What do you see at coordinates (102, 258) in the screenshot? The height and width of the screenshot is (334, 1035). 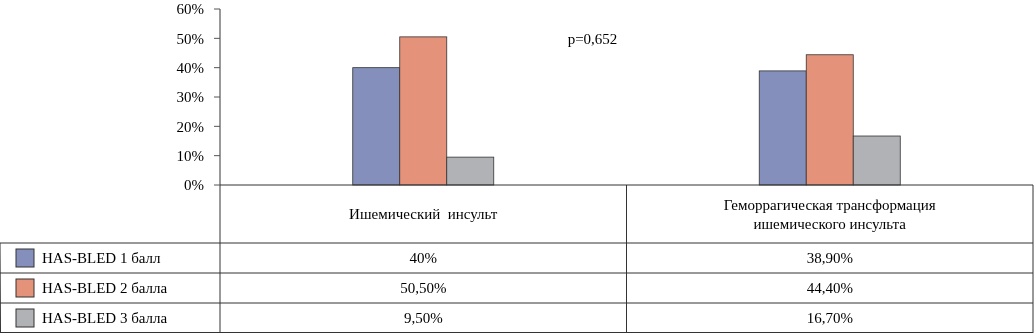 I see `legend-label: HAS-BLED 1 балл` at bounding box center [102, 258].